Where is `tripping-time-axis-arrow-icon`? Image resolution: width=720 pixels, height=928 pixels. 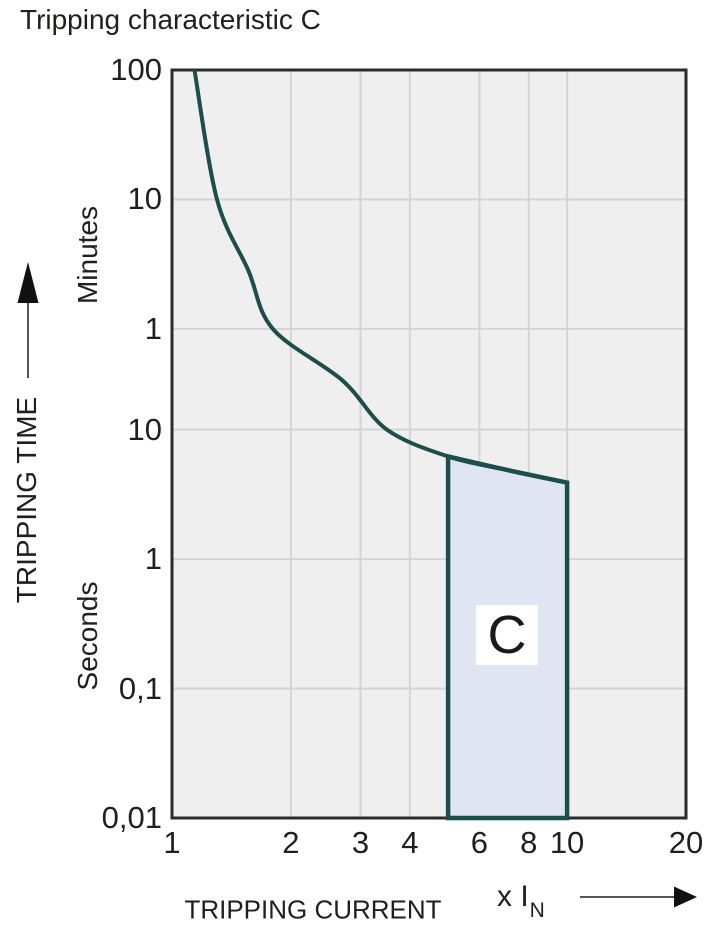 tripping-time-axis-arrow-icon is located at coordinates (28, 320).